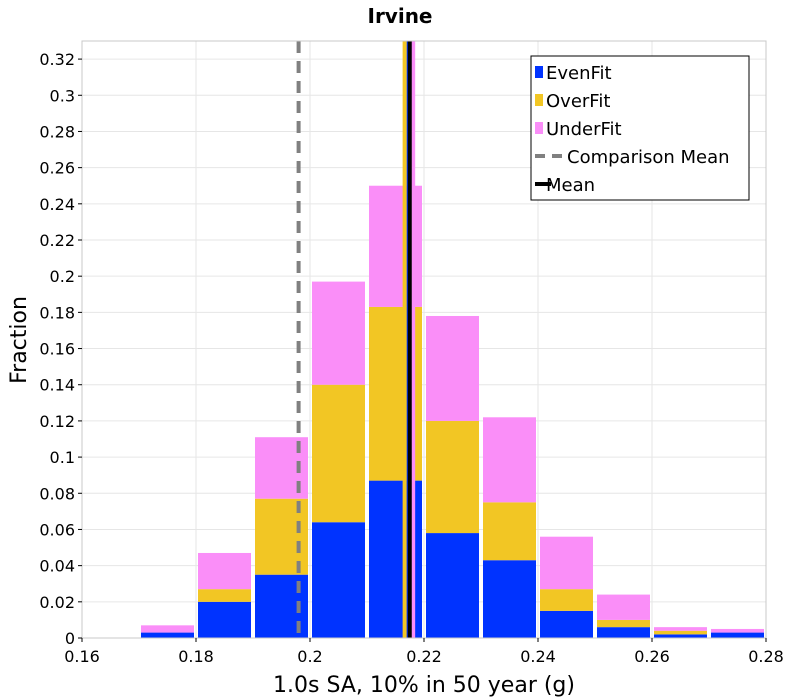 The width and height of the screenshot is (800, 700). What do you see at coordinates (57, 529) in the screenshot?
I see `y-tick-label: 0.06` at bounding box center [57, 529].